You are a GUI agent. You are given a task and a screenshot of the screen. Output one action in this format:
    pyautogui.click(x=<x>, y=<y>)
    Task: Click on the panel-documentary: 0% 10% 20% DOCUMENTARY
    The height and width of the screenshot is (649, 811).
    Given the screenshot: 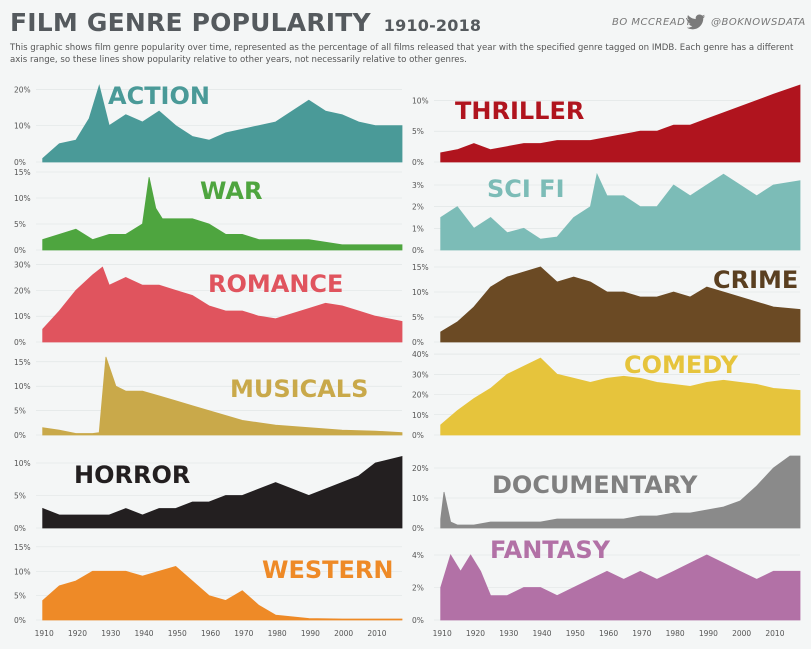 What is the action you would take?
    pyautogui.click(x=606, y=494)
    